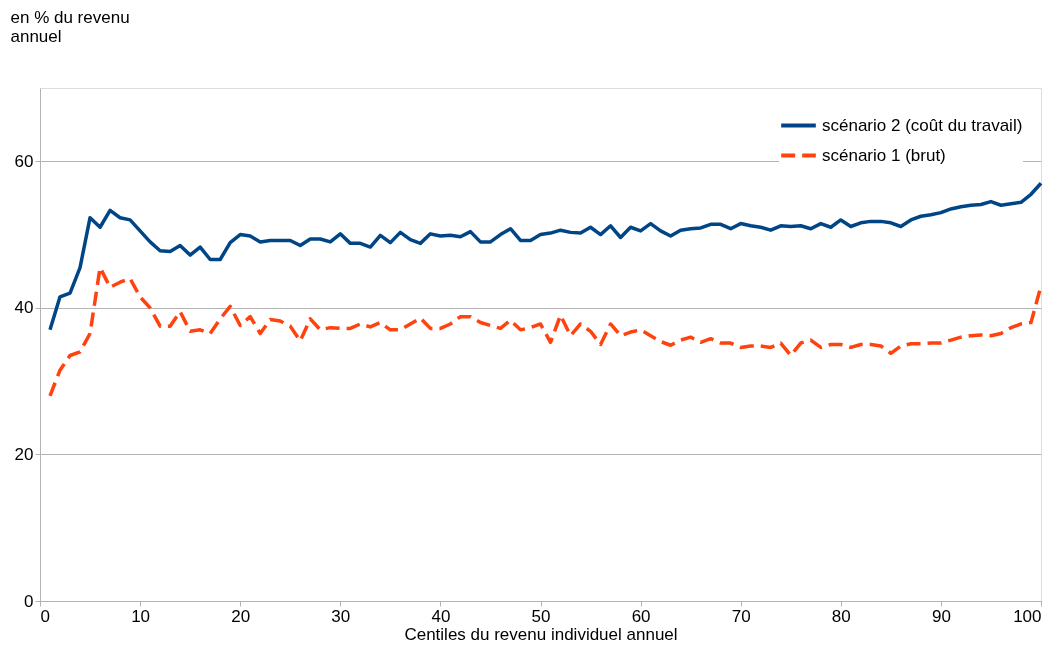  What do you see at coordinates (884, 155) in the screenshot?
I see `legend-label: scénario 1 (brut)` at bounding box center [884, 155].